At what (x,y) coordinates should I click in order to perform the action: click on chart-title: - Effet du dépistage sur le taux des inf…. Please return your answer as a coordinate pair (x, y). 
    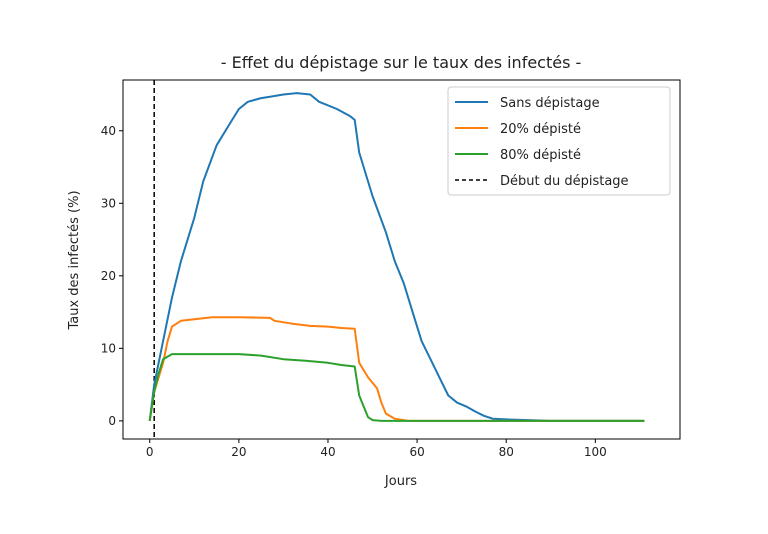
    Looking at the image, I should click on (401, 62).